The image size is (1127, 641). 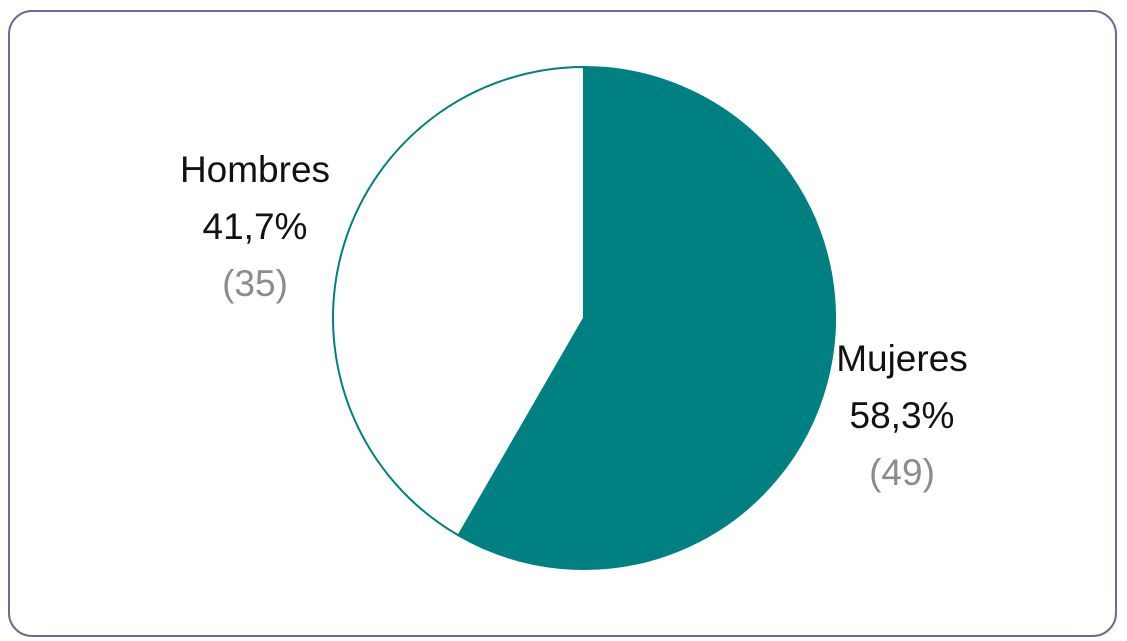 I want to click on slice-percent-hombres: 41,7%, so click(x=255, y=226).